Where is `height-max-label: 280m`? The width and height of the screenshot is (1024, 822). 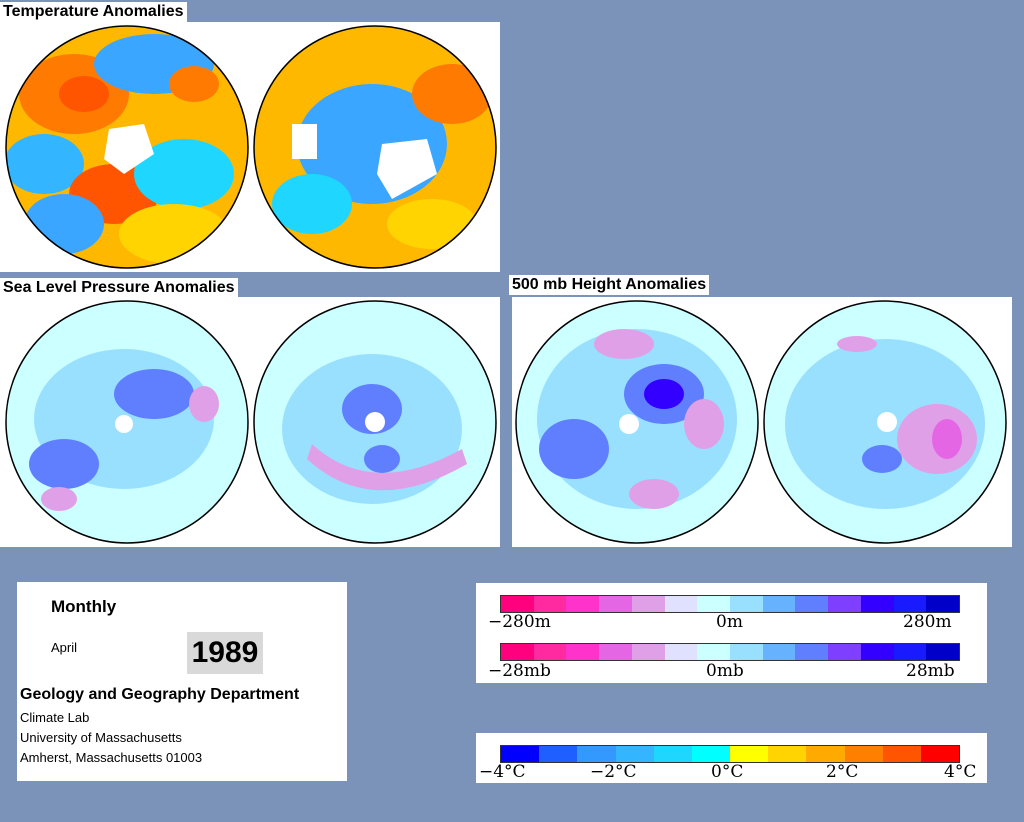
height-max-label: 280m is located at coordinates (927, 622).